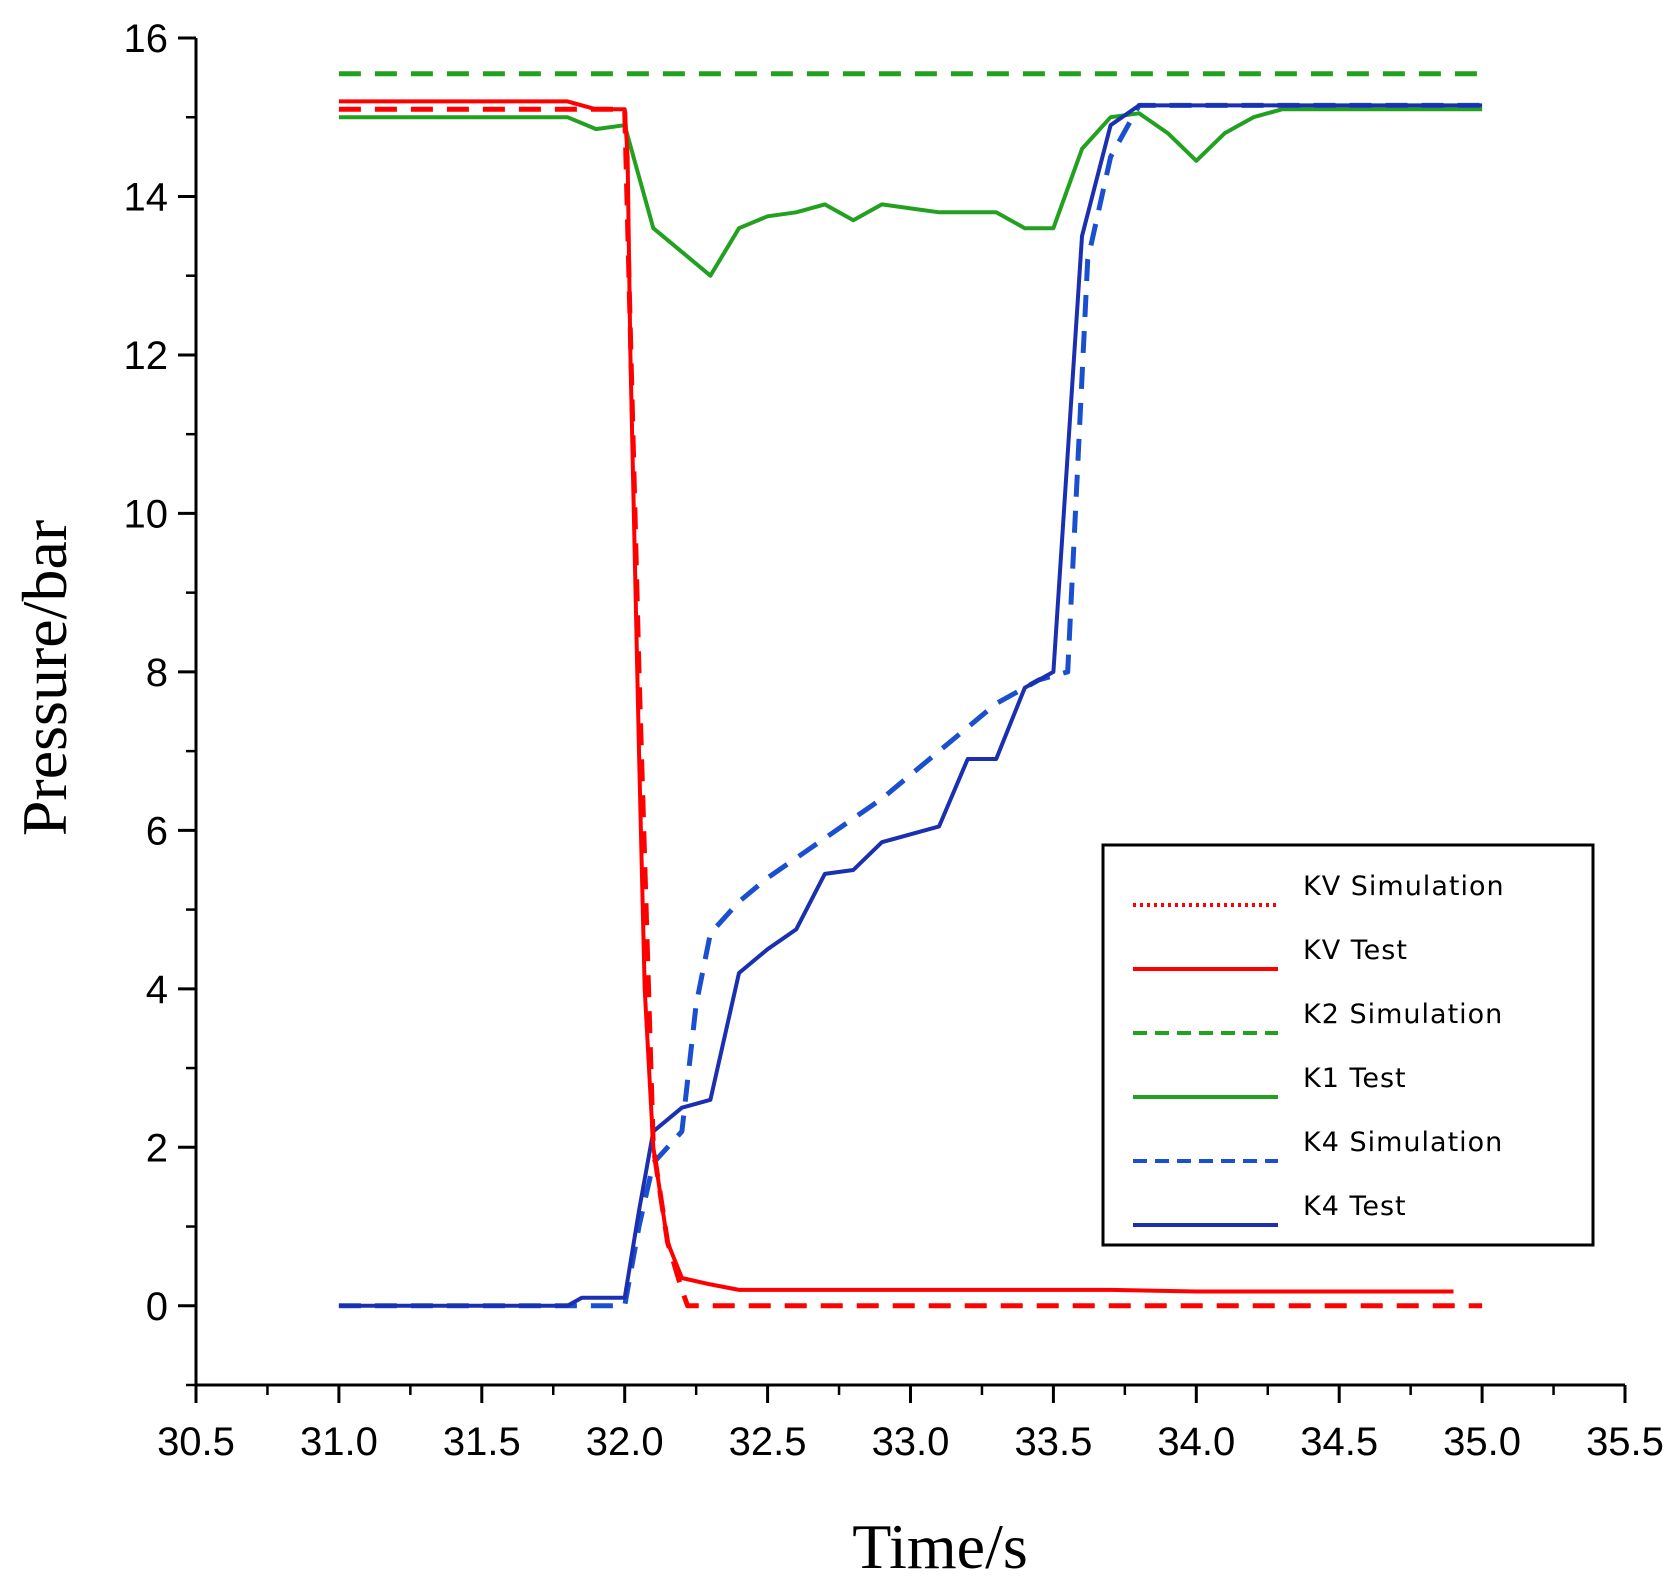 This screenshot has height=1584, width=1674. I want to click on y-tick-label: 12, so click(146, 356).